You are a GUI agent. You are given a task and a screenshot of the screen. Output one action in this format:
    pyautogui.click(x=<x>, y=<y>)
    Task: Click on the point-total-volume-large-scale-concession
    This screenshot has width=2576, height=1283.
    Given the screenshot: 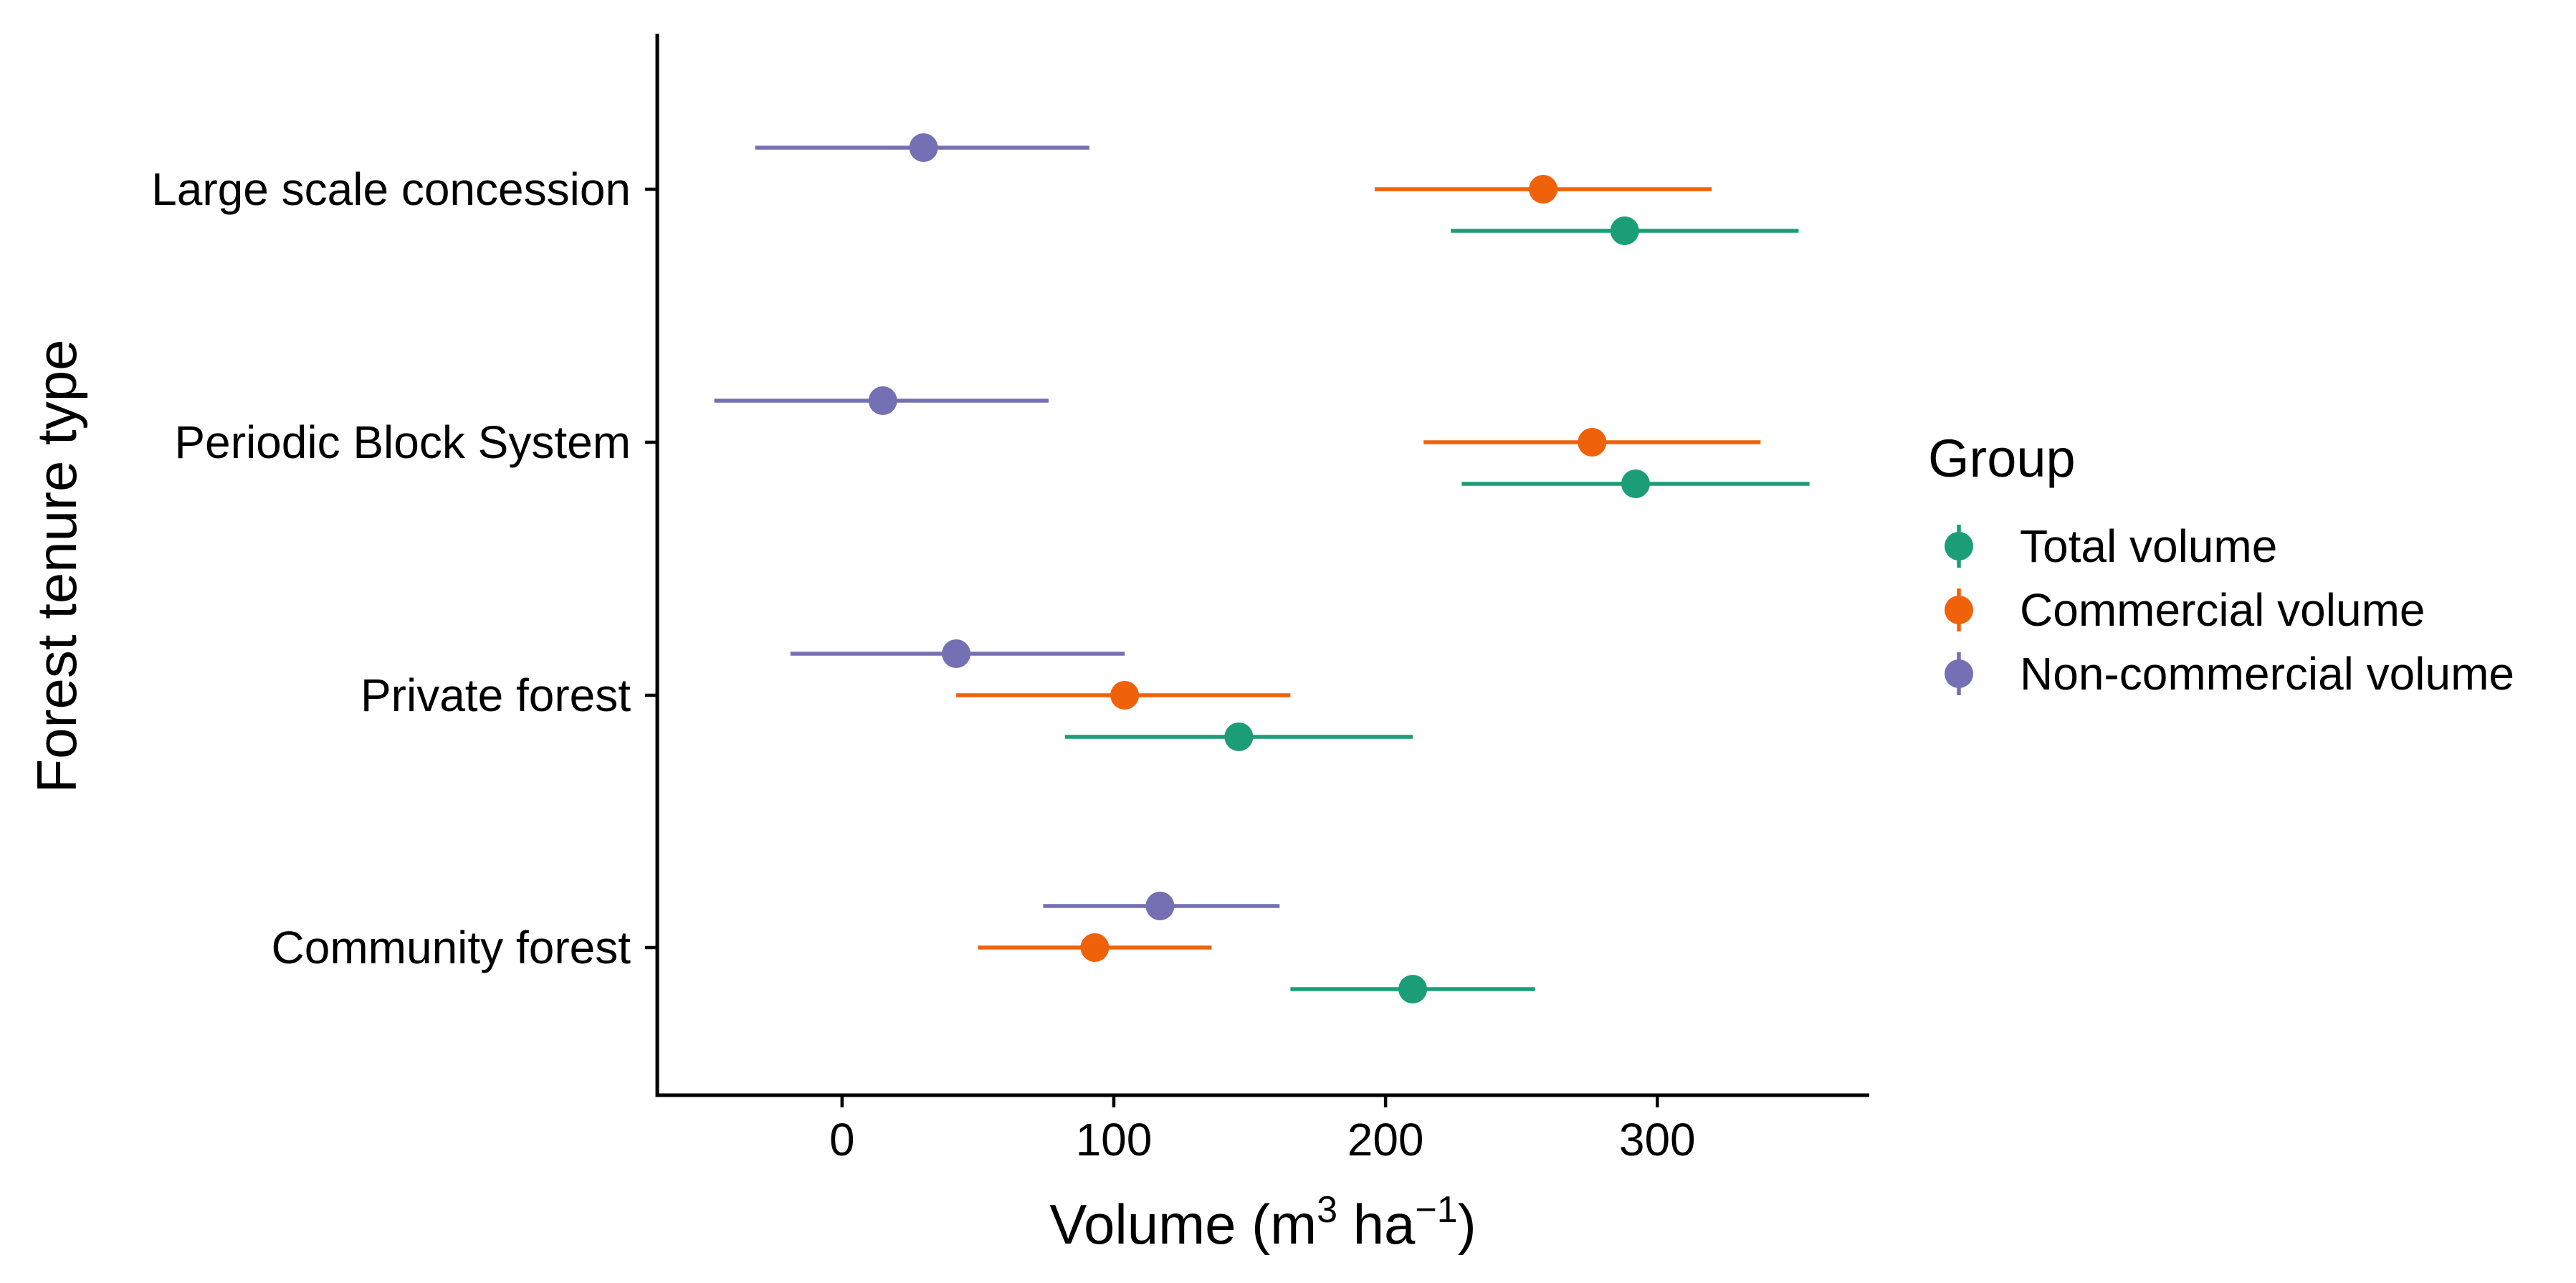 What is the action you would take?
    pyautogui.click(x=1624, y=230)
    